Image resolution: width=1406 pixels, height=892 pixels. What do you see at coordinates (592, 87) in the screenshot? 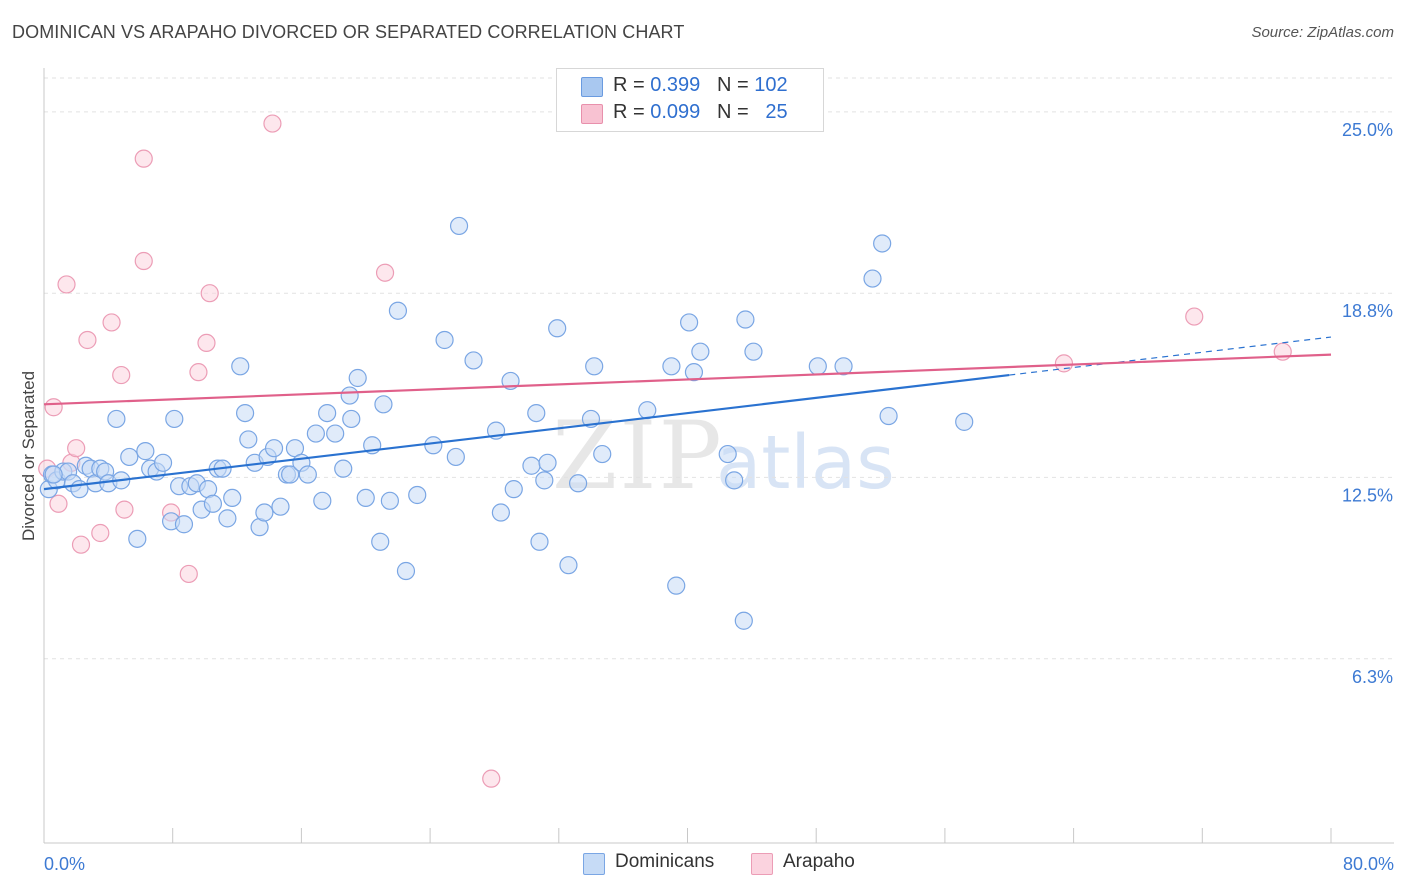
I see `legend-swatch-dominicans` at bounding box center [592, 87].